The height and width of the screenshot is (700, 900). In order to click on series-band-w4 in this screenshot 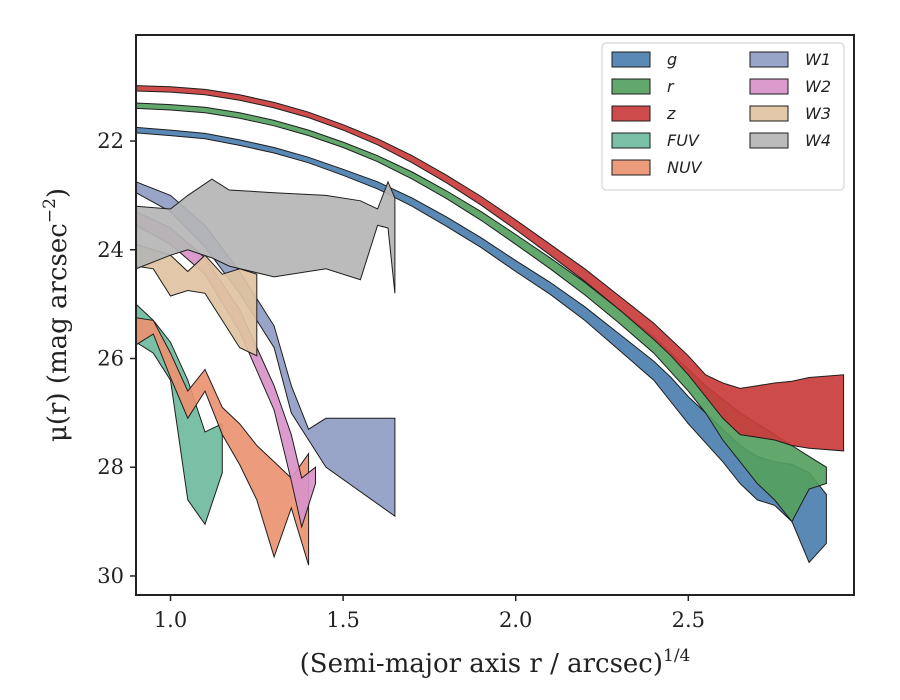, I will do `click(266, 236)`.